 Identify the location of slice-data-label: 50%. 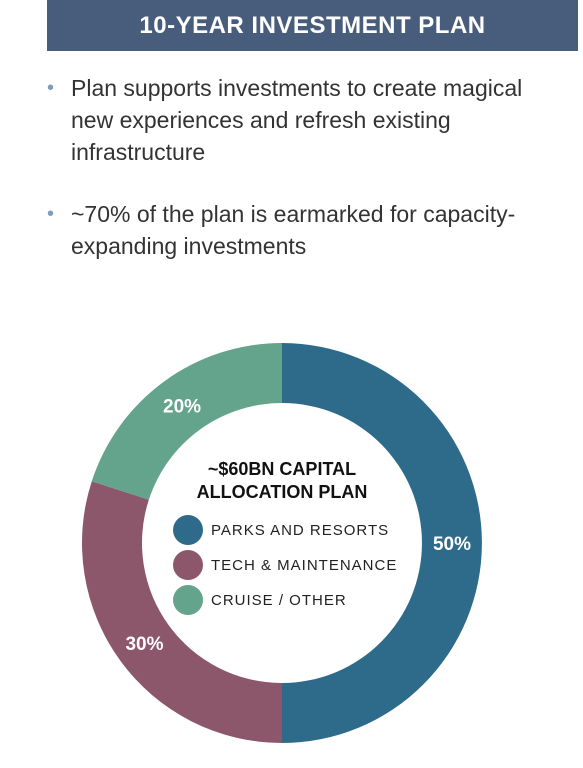
(452, 544).